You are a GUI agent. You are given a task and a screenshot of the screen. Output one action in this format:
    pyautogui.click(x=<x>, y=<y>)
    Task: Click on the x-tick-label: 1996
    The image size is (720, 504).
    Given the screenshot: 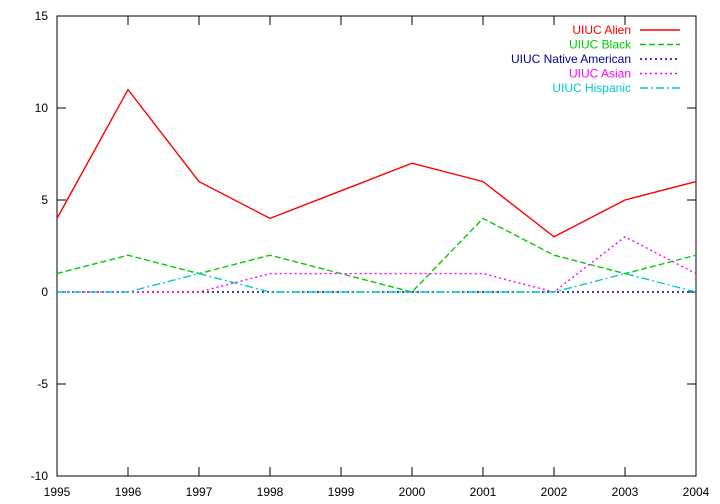 What is the action you would take?
    pyautogui.click(x=128, y=492)
    